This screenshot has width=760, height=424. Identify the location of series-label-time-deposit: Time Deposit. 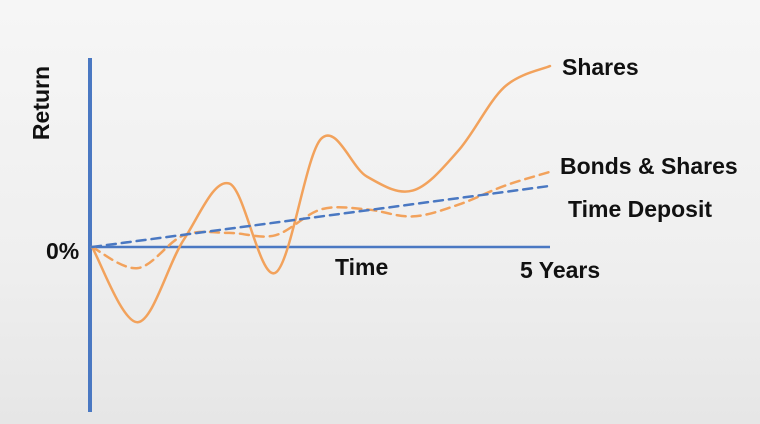
(640, 209).